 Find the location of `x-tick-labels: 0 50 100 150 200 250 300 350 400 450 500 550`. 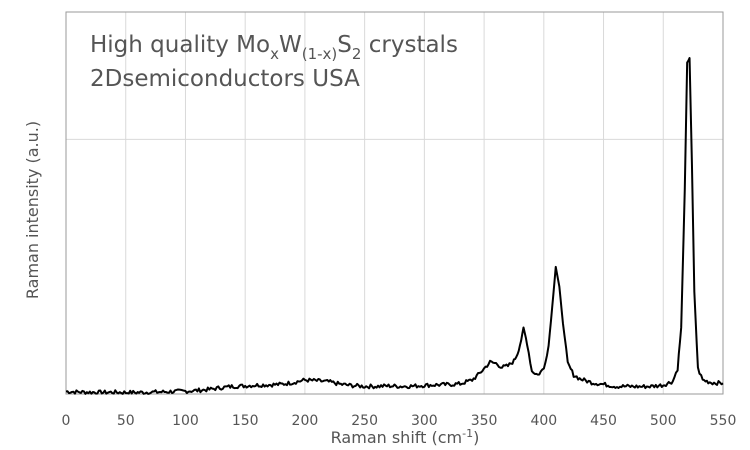

x-tick-labels: 0 50 100 150 200 250 300 350 400 450 500 550 is located at coordinates (399, 421).